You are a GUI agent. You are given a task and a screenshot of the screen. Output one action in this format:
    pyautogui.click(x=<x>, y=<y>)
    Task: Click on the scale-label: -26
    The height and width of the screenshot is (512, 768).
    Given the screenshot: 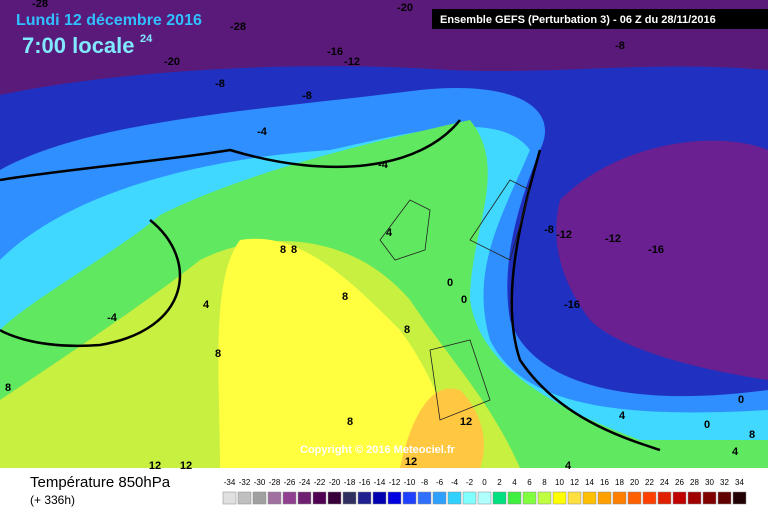 What is the action you would take?
    pyautogui.click(x=290, y=482)
    